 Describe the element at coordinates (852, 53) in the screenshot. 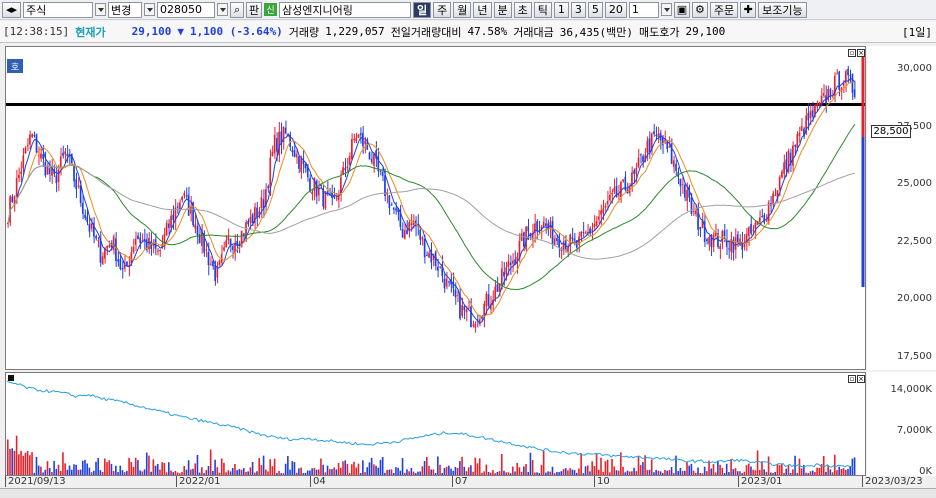

I see `minimize-panel-icon: ▫` at that location.